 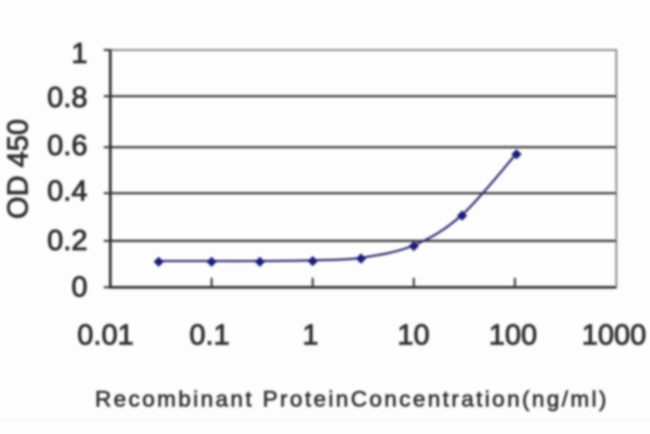 What do you see at coordinates (614, 336) in the screenshot?
I see `svg-text: 1000` at bounding box center [614, 336].